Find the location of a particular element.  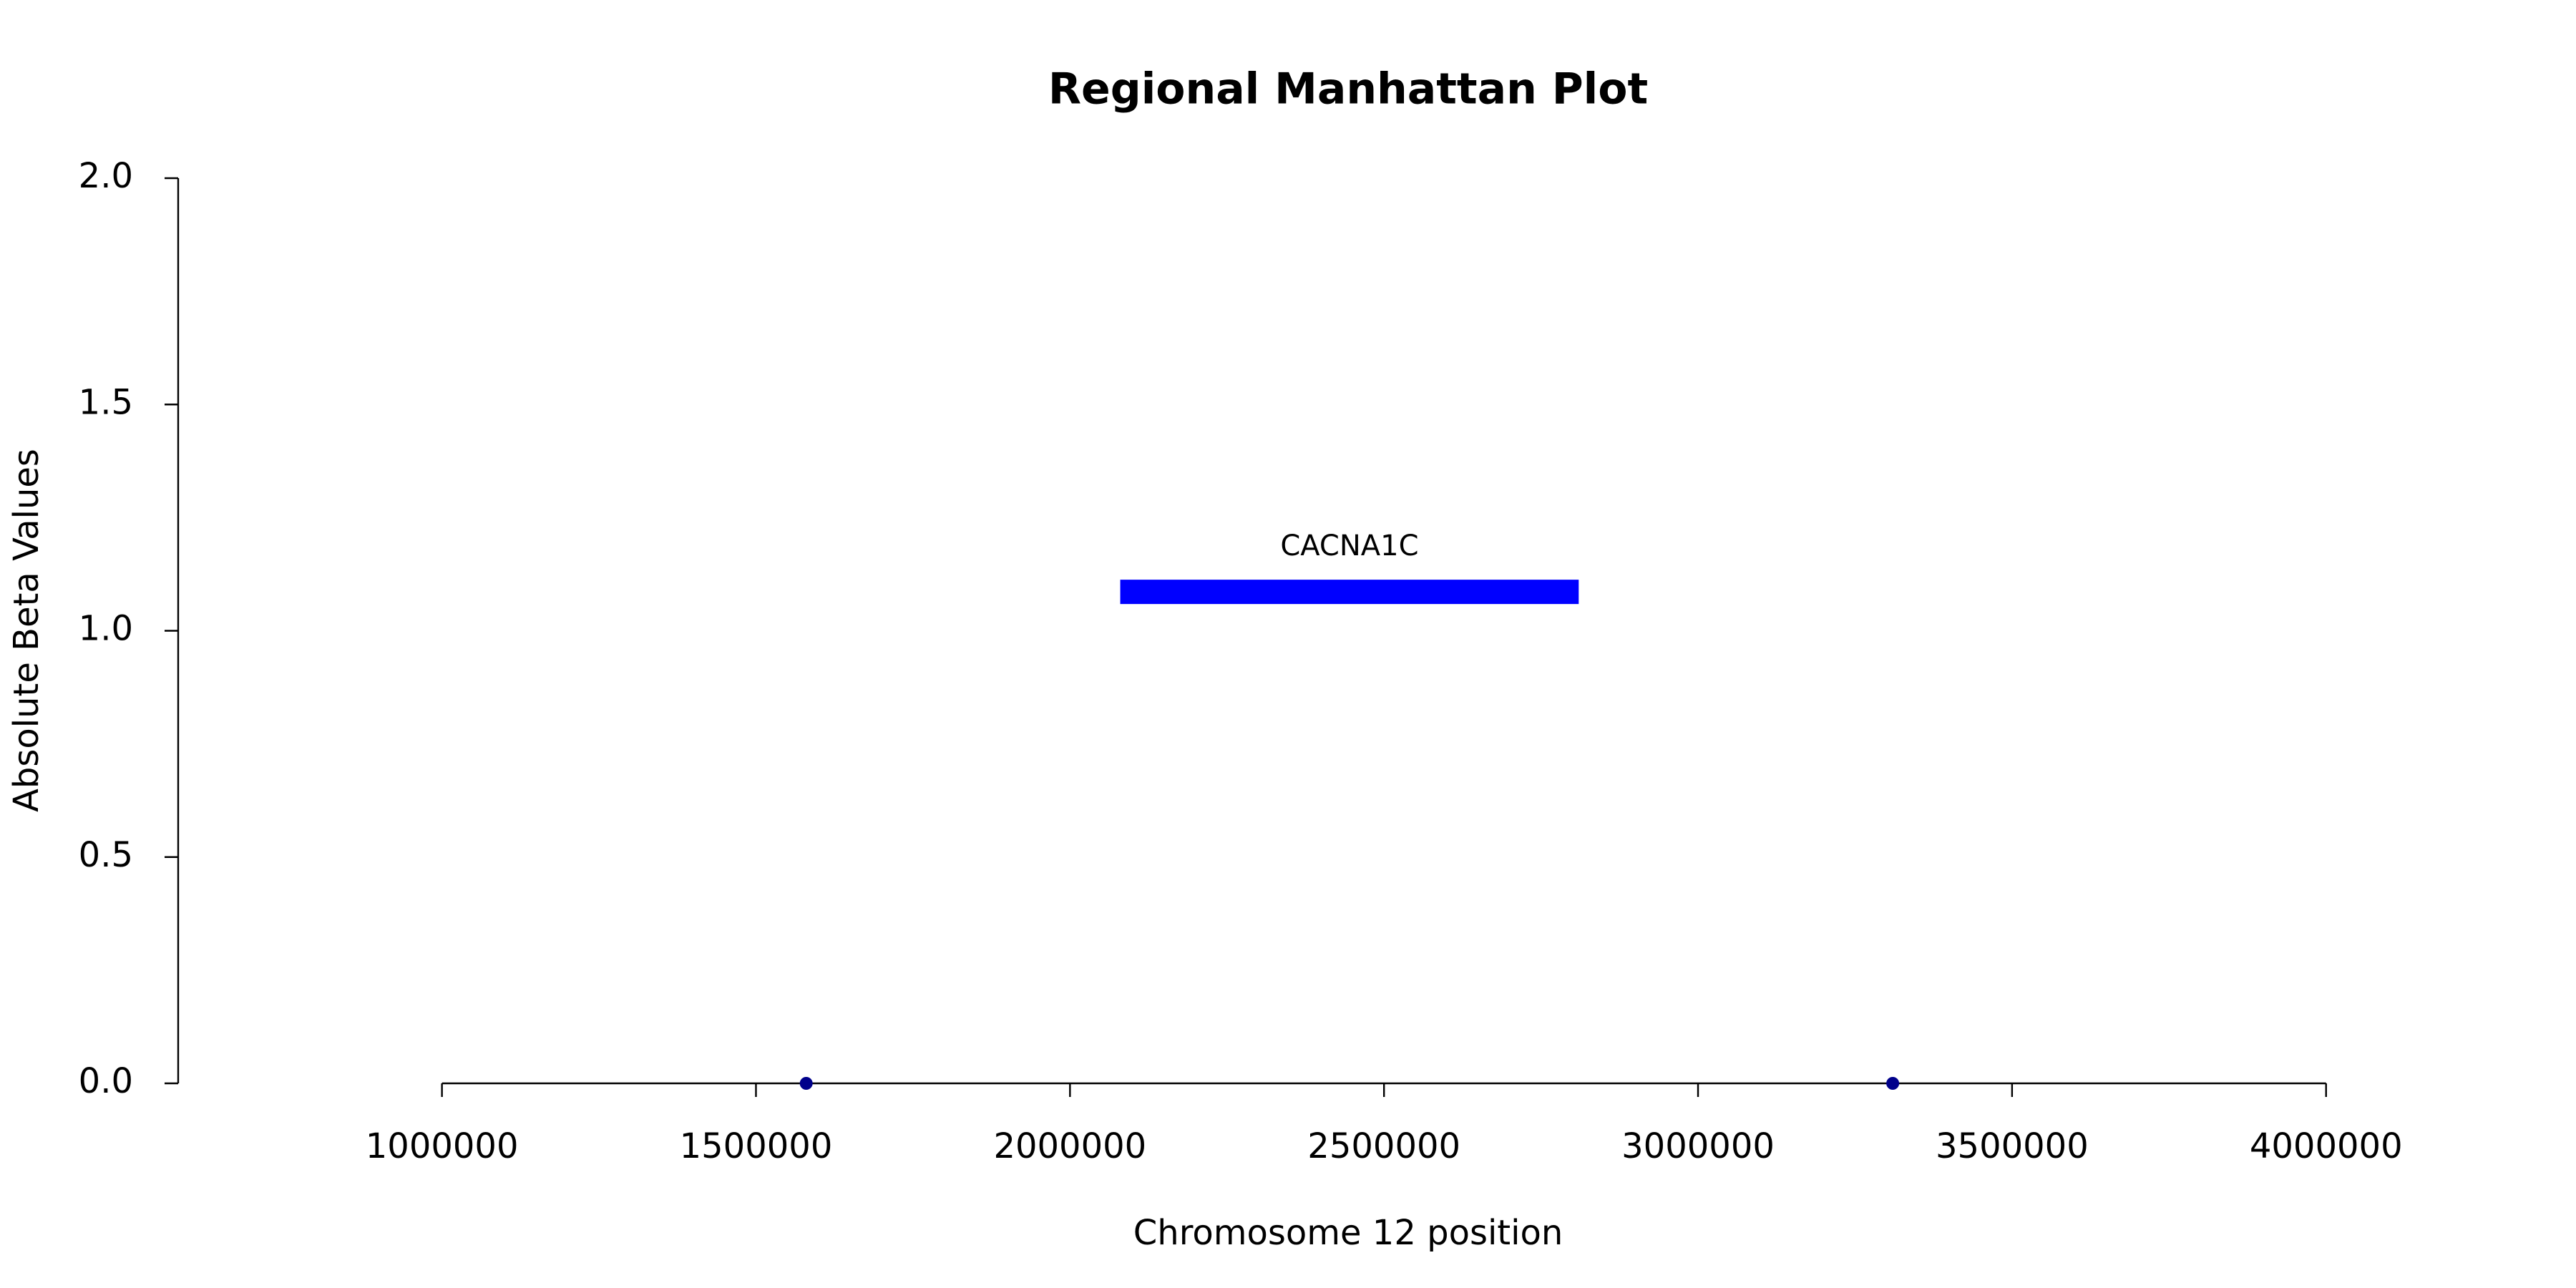

gene-label: CACNA1C is located at coordinates (1349, 546).